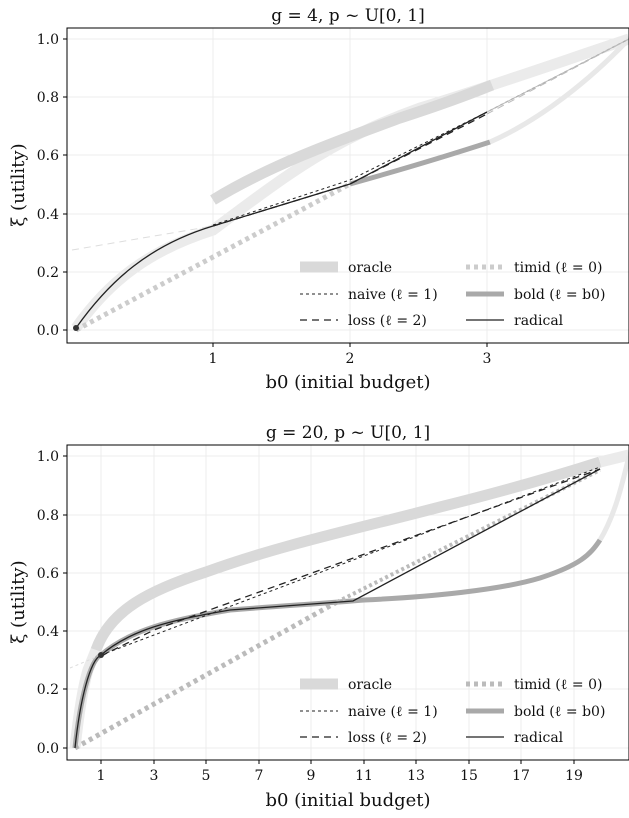 Image resolution: width=629 pixels, height=818 pixels. Describe the element at coordinates (213, 257) in the screenshot. I see `p1-timid` at that location.